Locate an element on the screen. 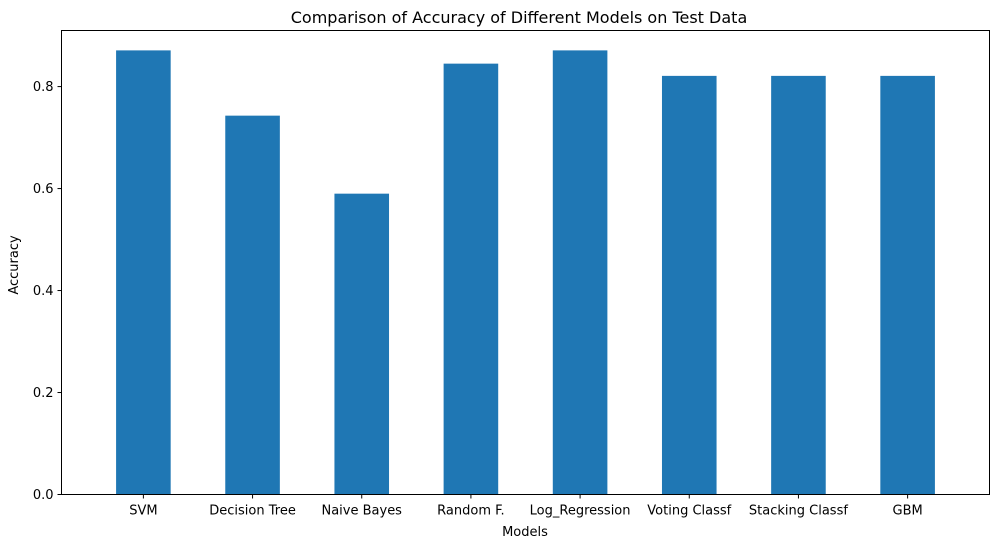 This screenshot has width=1001, height=547. x-tick-label: Naive Bayes is located at coordinates (361, 511).